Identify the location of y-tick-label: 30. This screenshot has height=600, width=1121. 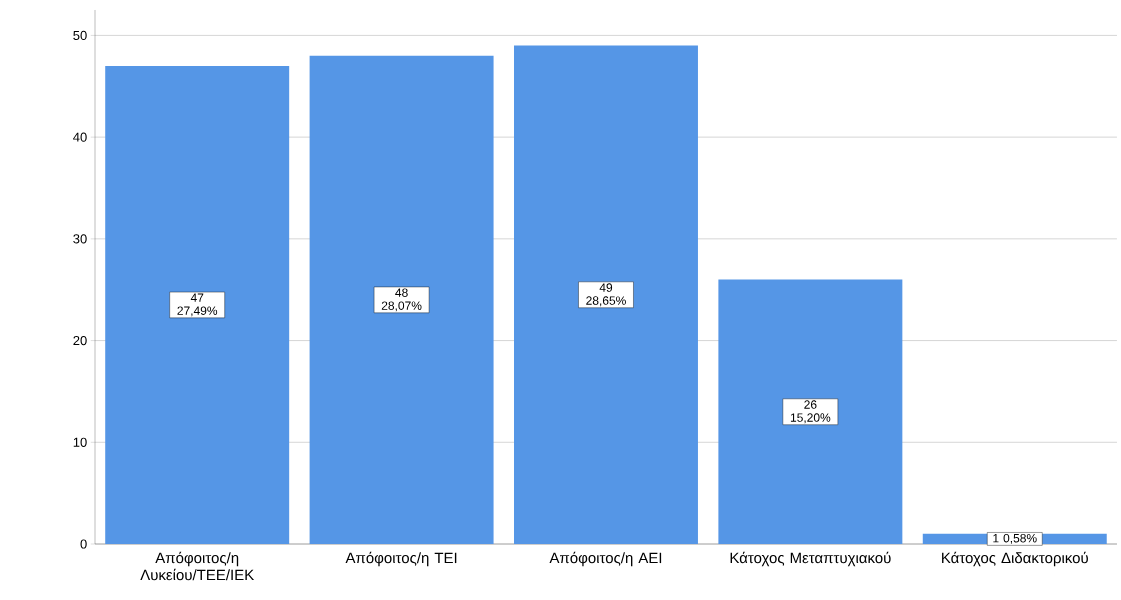
(80, 239).